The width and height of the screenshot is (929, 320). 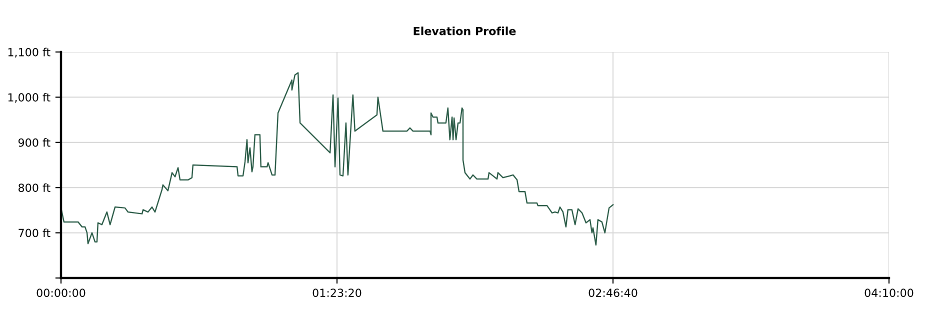 I want to click on x-tick-label: 01:23:20, so click(x=337, y=293).